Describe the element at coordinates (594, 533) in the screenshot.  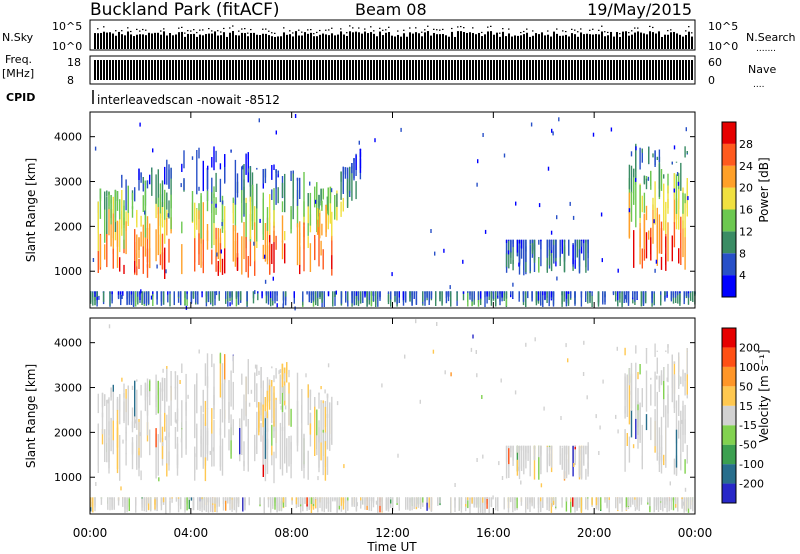
I see `x-tick-label: 20:00` at that location.